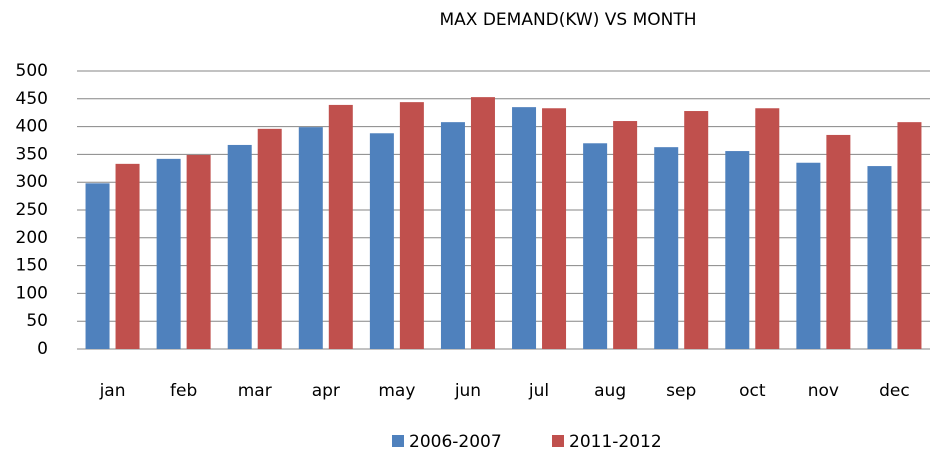  Describe the element at coordinates (823, 391) in the screenshot. I see `x-tick-label: nov` at that location.